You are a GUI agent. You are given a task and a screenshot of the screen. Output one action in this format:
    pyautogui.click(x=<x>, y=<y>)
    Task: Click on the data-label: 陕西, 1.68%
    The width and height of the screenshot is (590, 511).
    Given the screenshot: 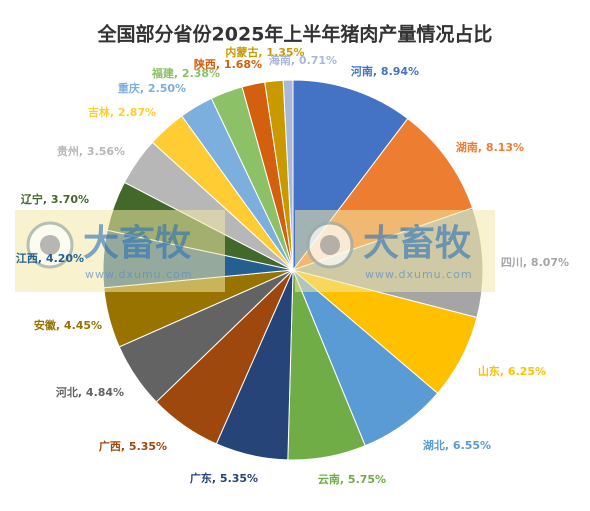 What is the action you would take?
    pyautogui.click(x=228, y=64)
    